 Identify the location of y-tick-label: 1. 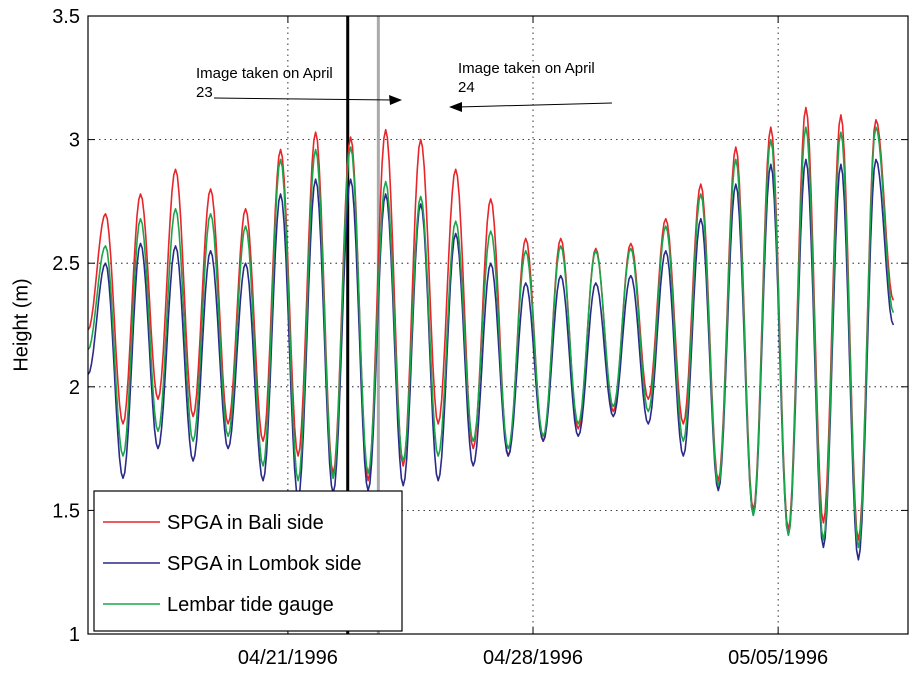
(74, 635).